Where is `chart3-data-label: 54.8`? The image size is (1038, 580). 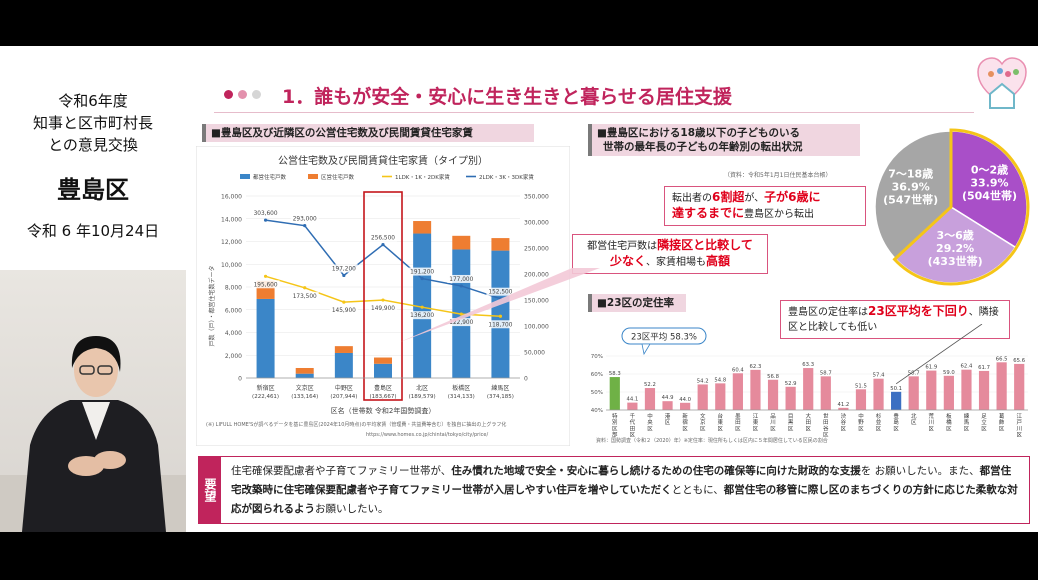 chart3-data-label: 54.8 is located at coordinates (720, 380).